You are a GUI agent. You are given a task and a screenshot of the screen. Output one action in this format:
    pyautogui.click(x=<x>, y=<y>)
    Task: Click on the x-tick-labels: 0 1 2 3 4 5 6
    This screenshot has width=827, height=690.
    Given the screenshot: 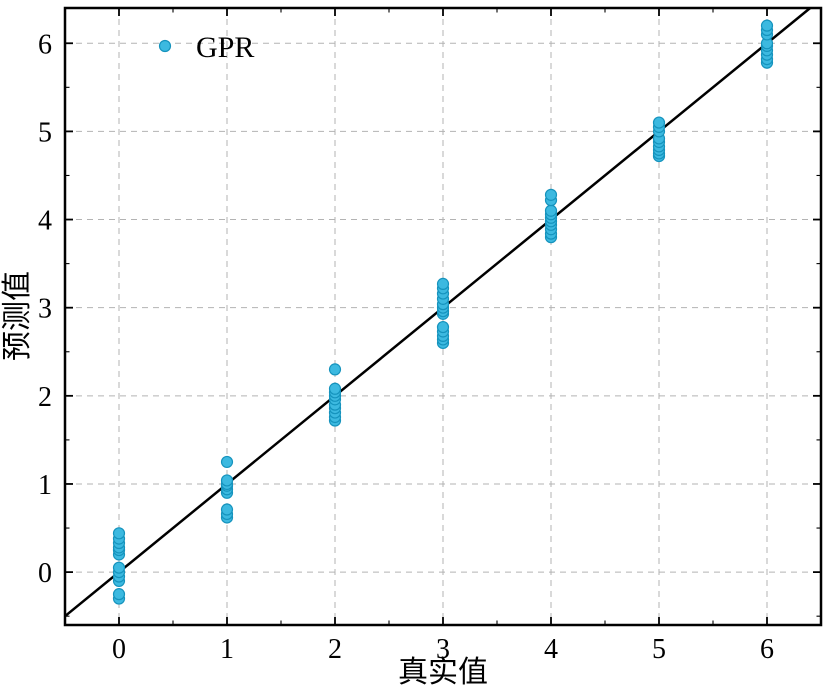 What is the action you would take?
    pyautogui.click(x=443, y=649)
    